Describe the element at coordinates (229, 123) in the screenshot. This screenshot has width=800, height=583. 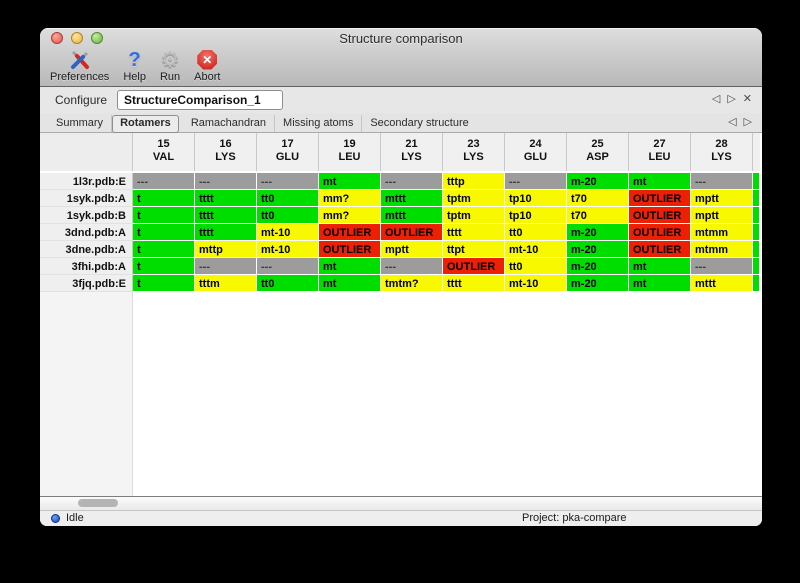
I see `tab-ramachandran: Ramachandran` at that location.